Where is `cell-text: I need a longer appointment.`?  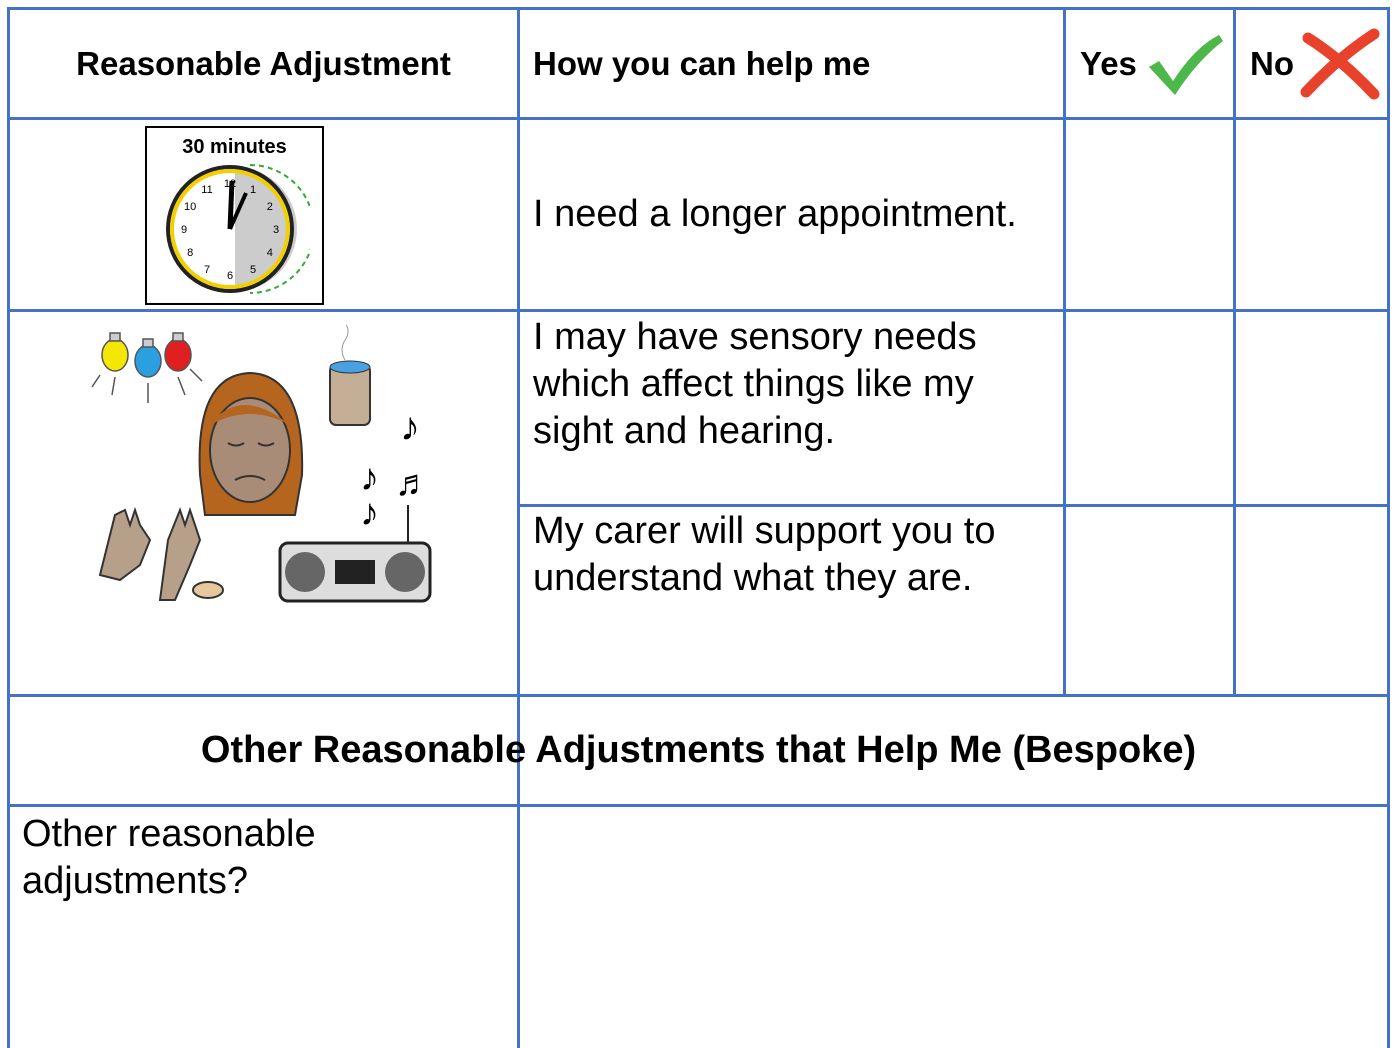 cell-text: I need a longer appointment. is located at coordinates (775, 214).